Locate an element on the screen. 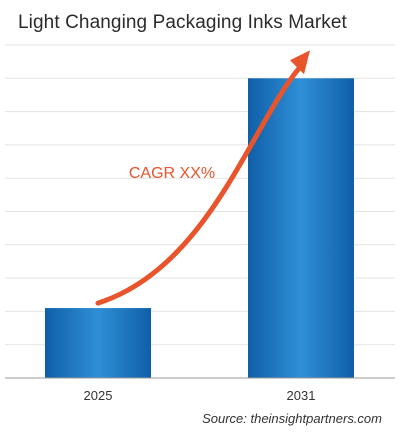 This screenshot has width=400, height=440. x-tick-labels: 2025 2031 is located at coordinates (200, 395).